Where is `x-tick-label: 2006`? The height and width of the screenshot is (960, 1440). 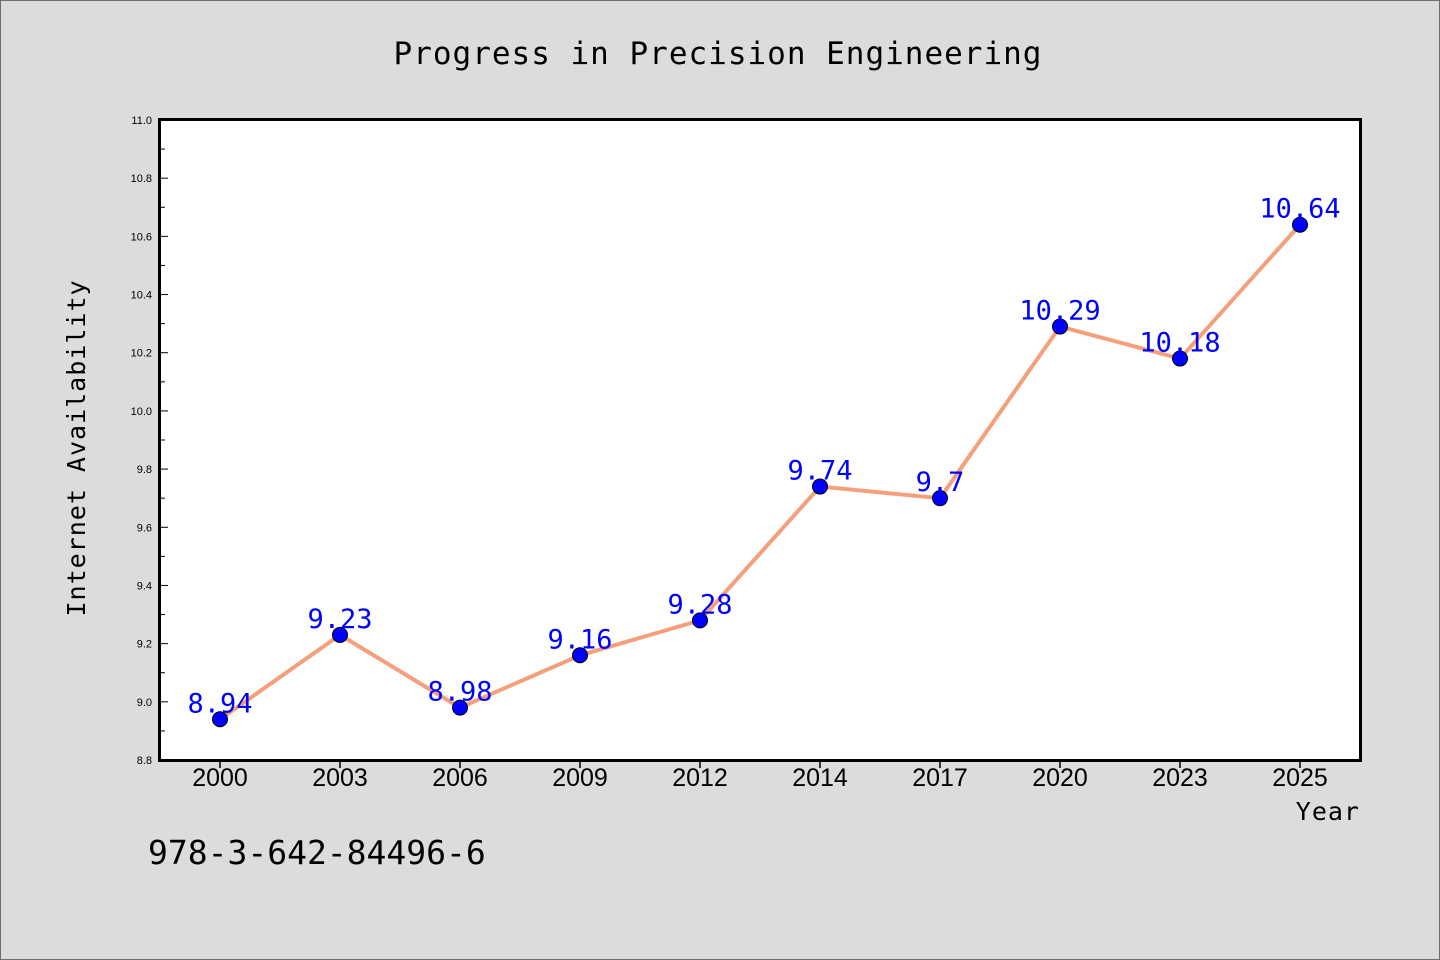 x-tick-label: 2006 is located at coordinates (460, 778).